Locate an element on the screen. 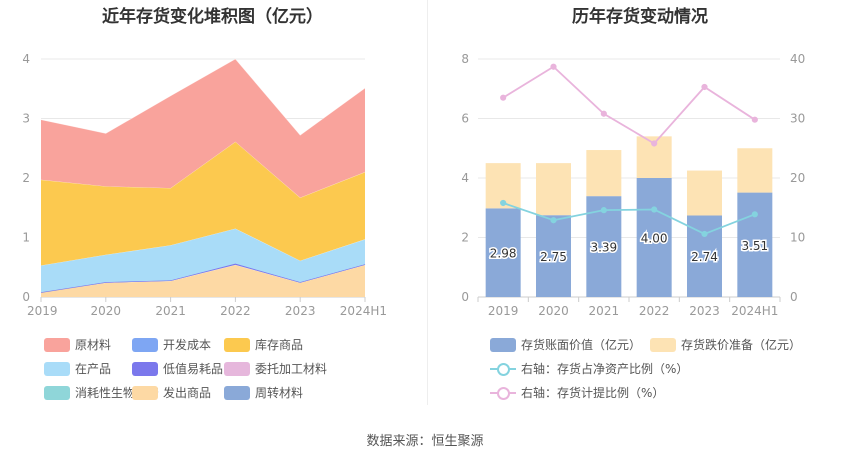 This screenshot has height=459, width=850. legend-label: 在产品 is located at coordinates (93, 369).